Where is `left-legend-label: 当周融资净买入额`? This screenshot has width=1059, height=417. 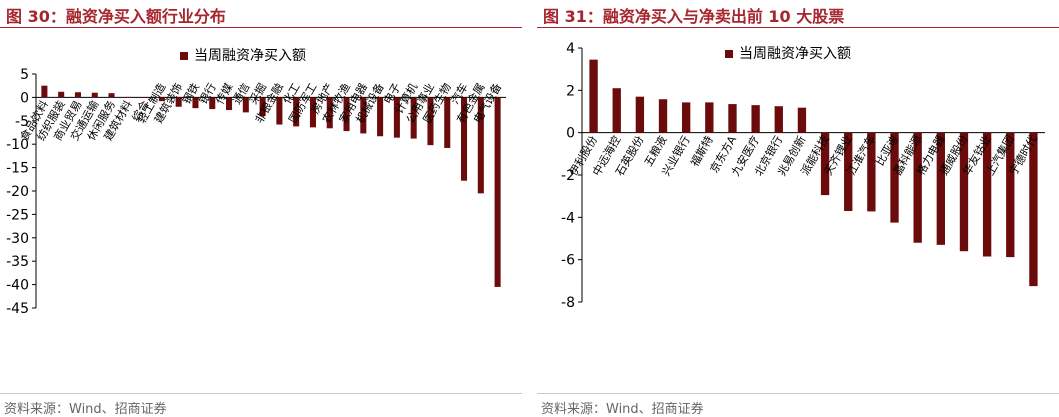
left-legend-label: 当周融资净买入额 is located at coordinates (250, 56).